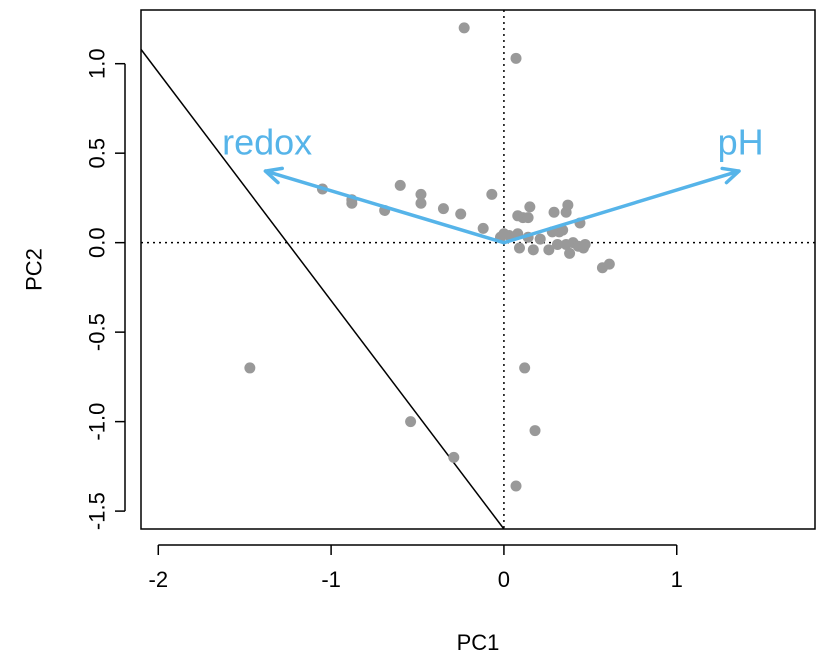  I want to click on x-tick-label: 0, so click(504, 579).